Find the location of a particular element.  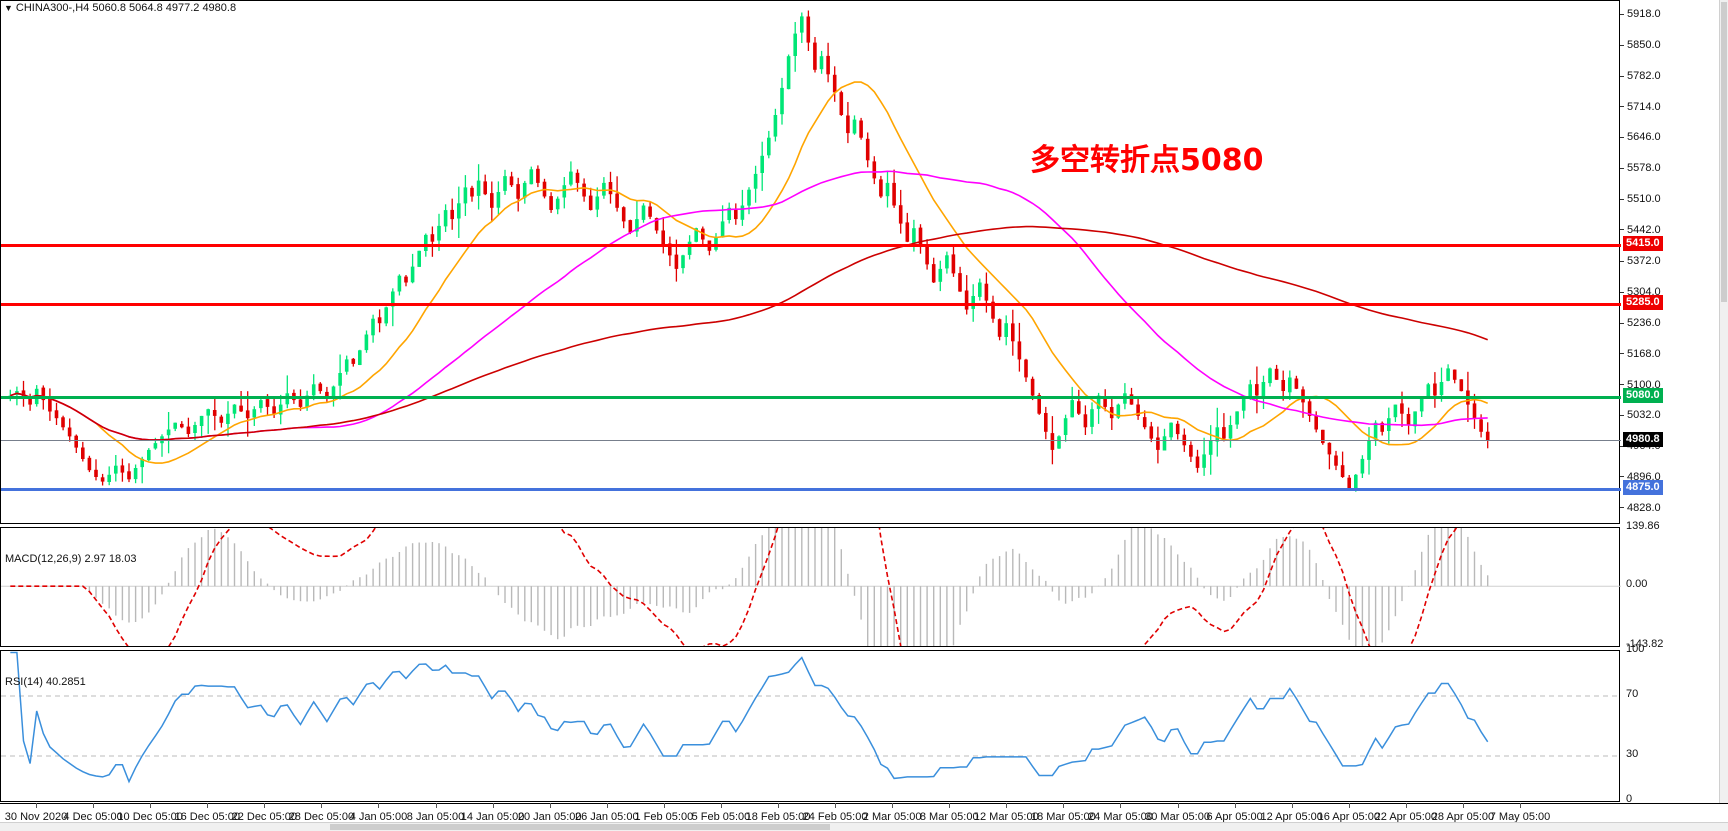

price-axis-tick: 4828.0 is located at coordinates (1640, 508).